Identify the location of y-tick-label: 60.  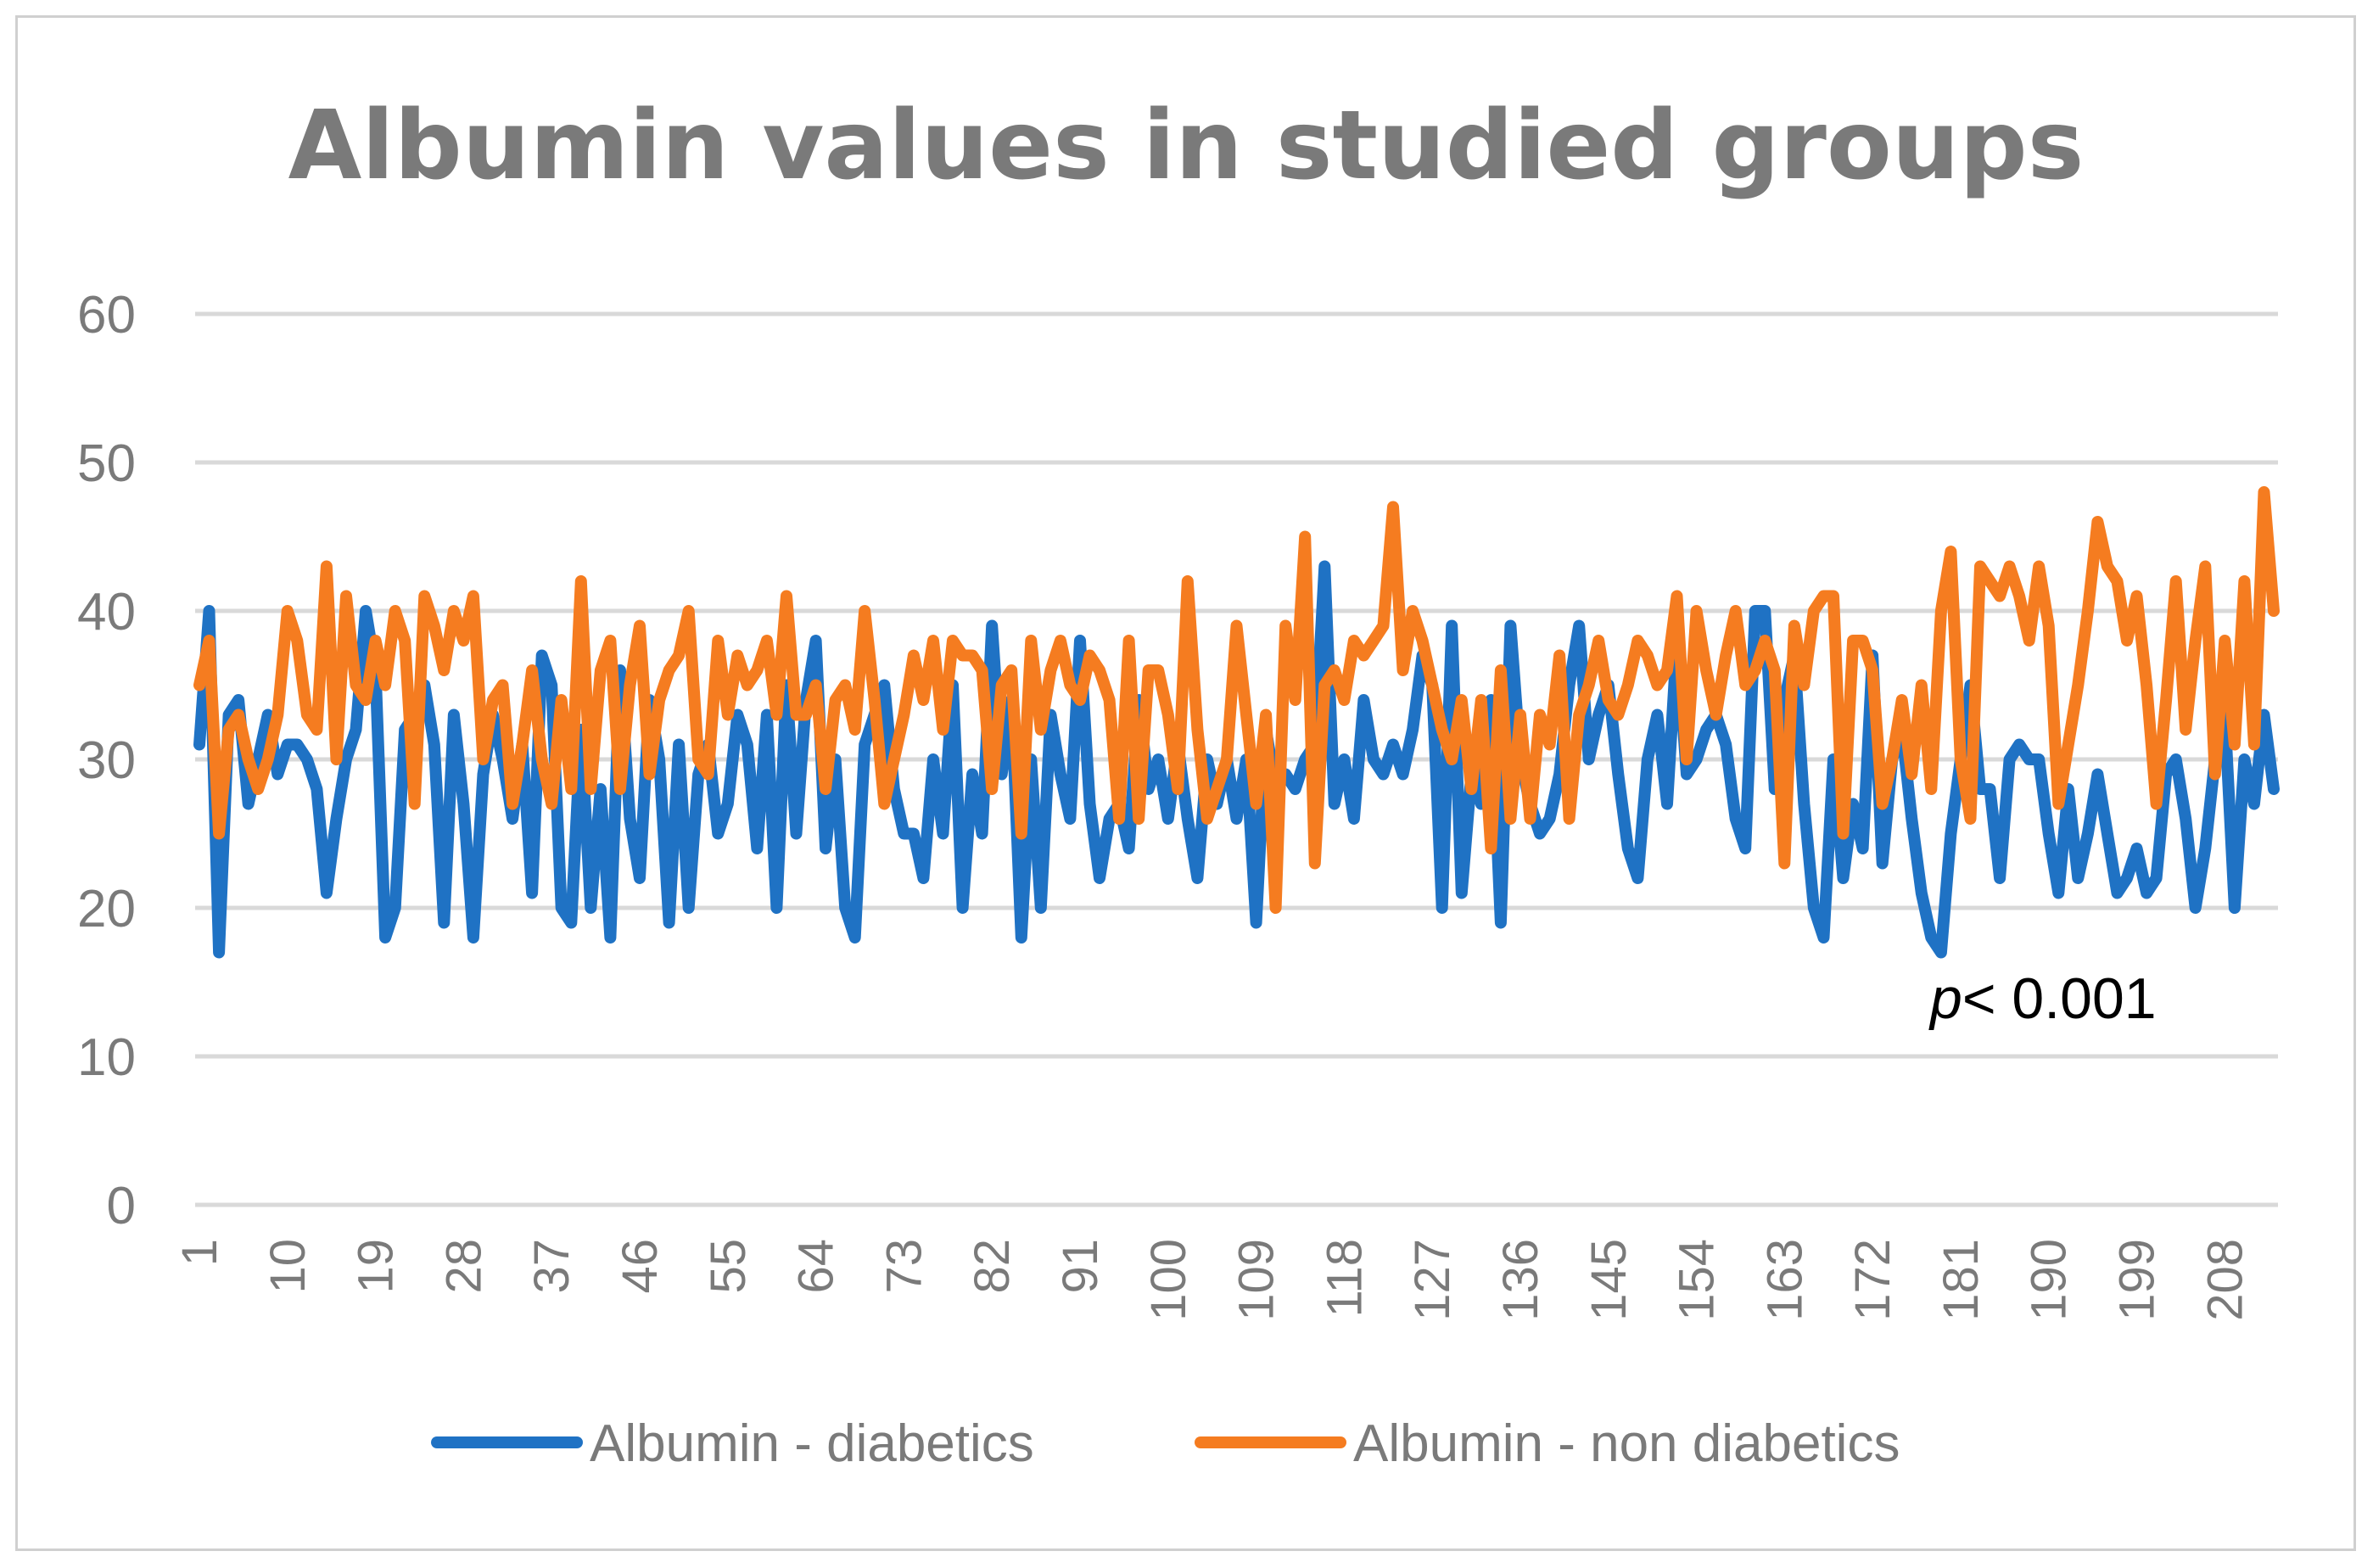
(106, 315).